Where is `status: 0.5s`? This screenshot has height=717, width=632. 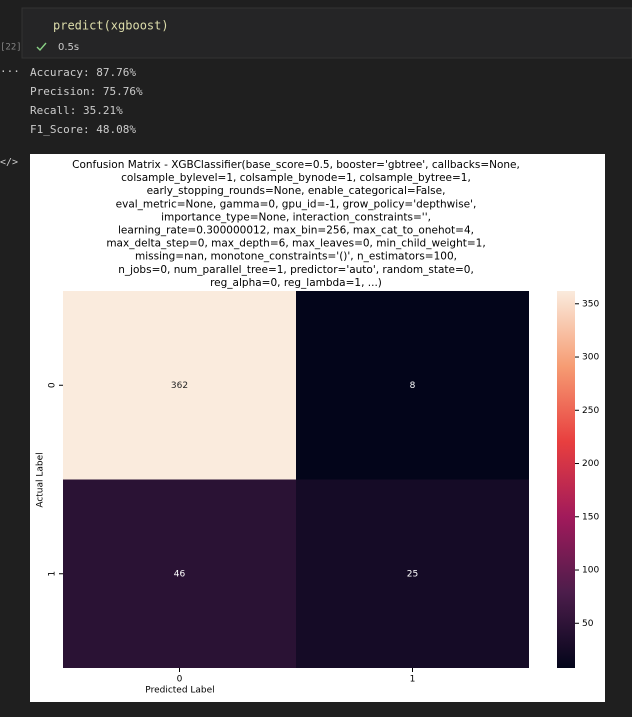
status: 0.5s is located at coordinates (68, 47).